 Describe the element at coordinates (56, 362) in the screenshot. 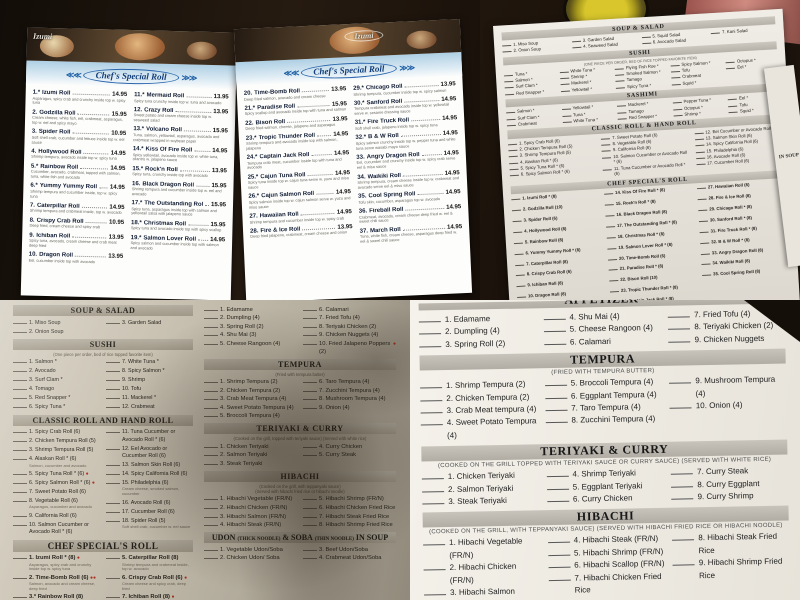

I see `menu-item: 1. Salmon *` at that location.